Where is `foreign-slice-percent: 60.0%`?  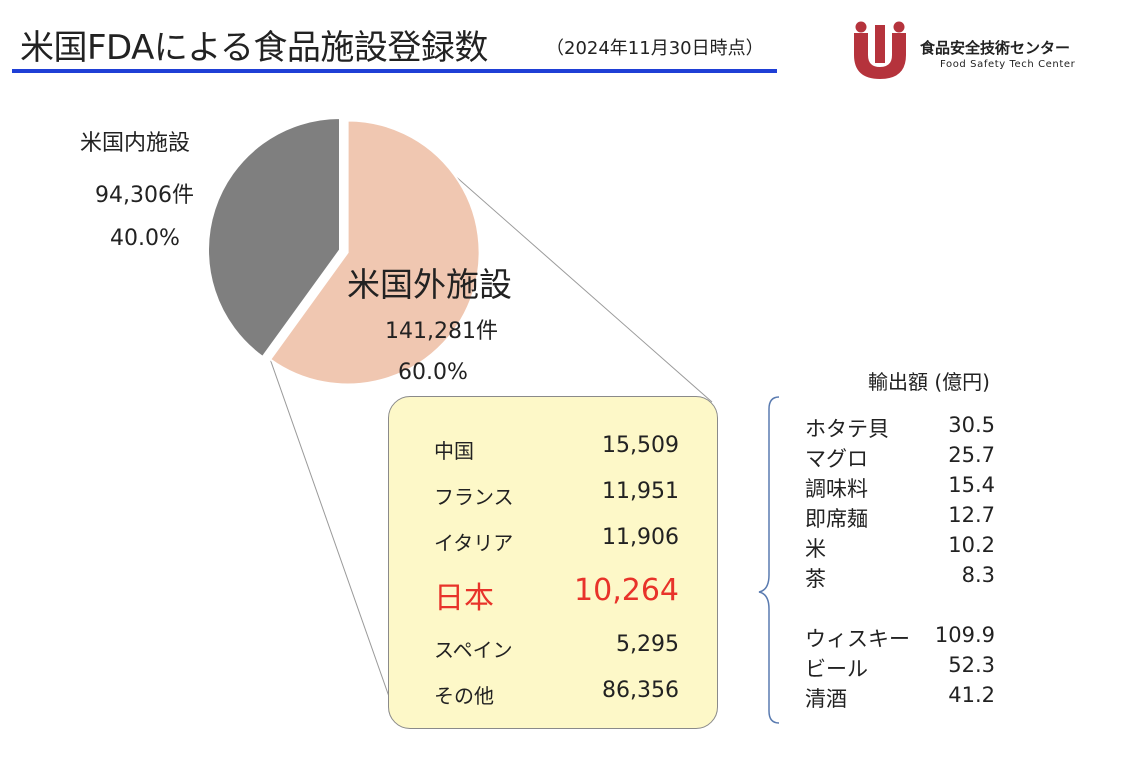 foreign-slice-percent: 60.0% is located at coordinates (433, 372).